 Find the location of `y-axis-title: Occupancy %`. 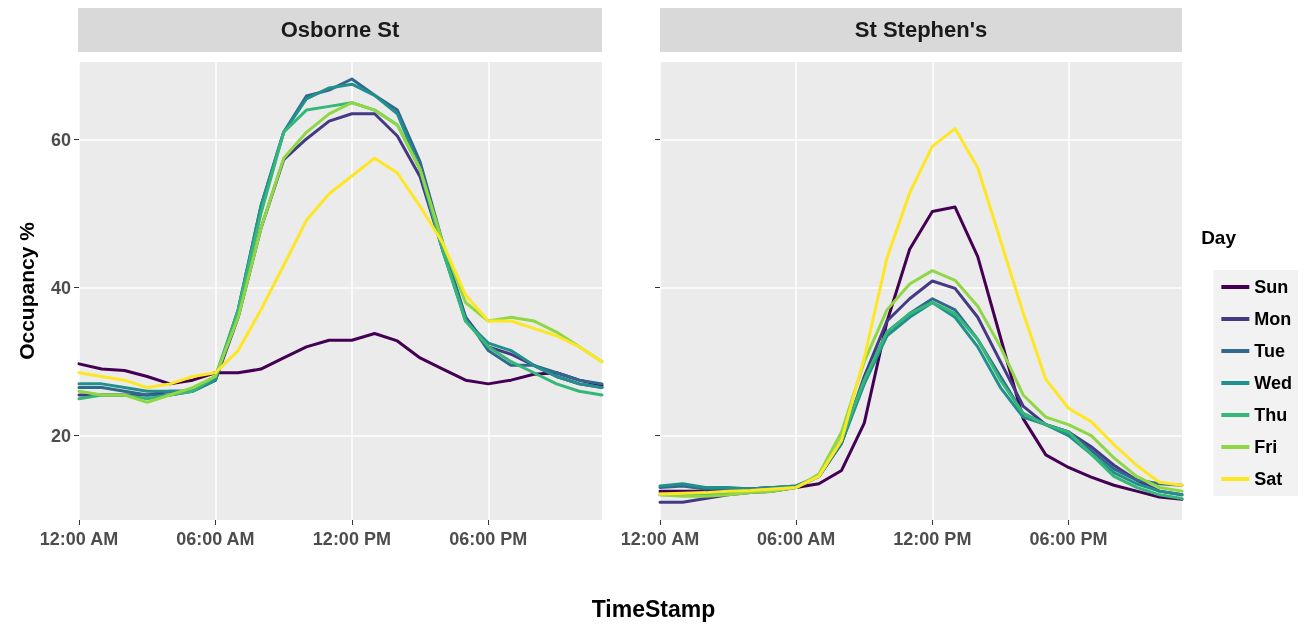

y-axis-title: Occupancy % is located at coordinates (26, 290).